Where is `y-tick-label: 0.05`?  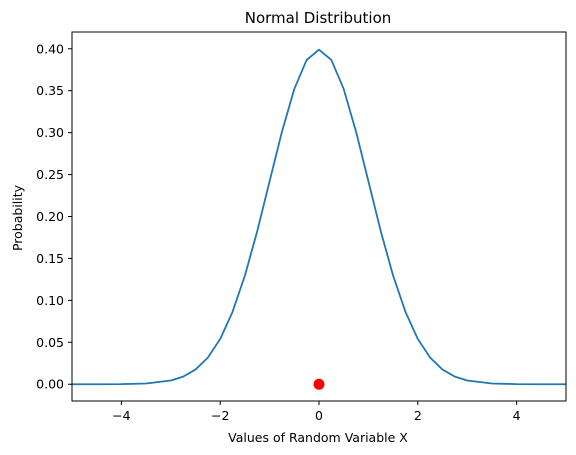
y-tick-label: 0.05 is located at coordinates (50, 342).